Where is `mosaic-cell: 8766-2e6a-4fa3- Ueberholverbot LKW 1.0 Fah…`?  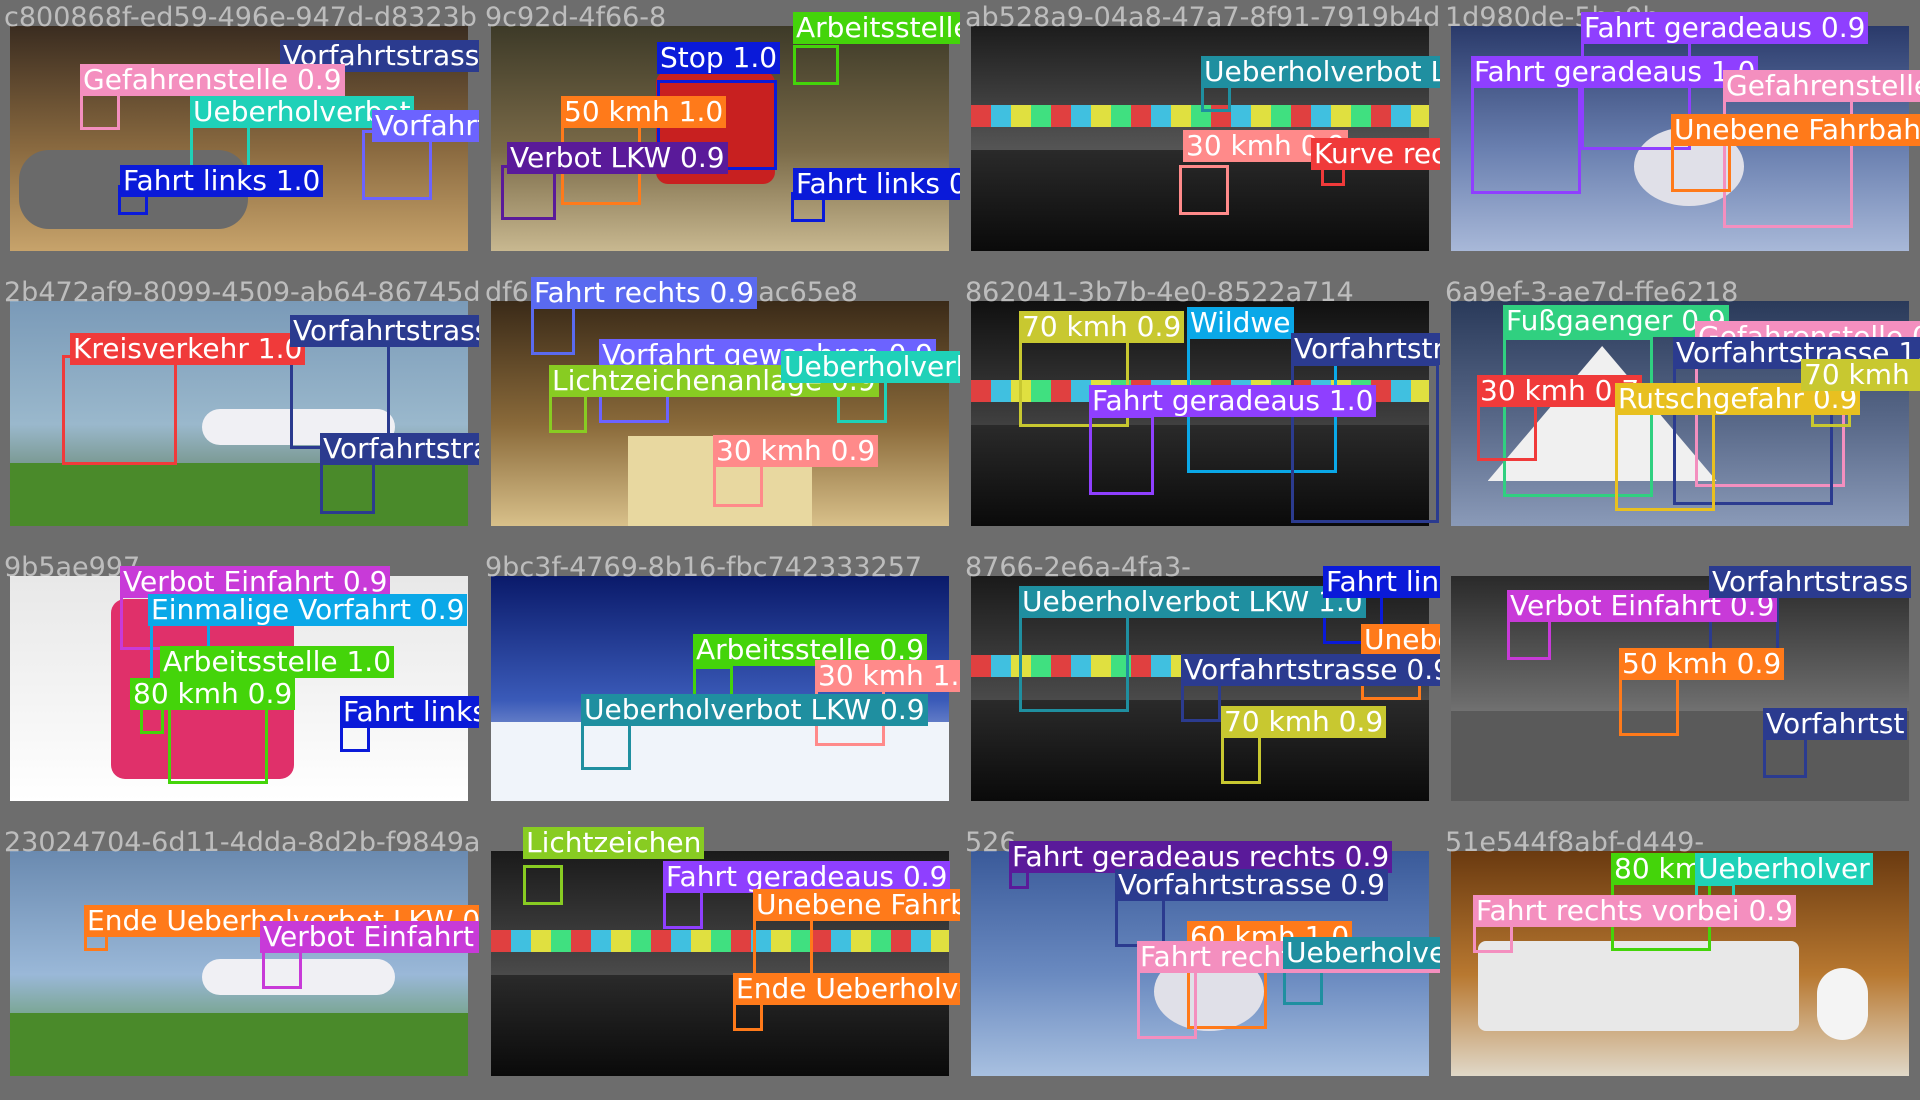
mosaic-cell: 8766-2e6a-4fa3- Ueberholverbot LKW 1.0 Fah… is located at coordinates (1200, 687).